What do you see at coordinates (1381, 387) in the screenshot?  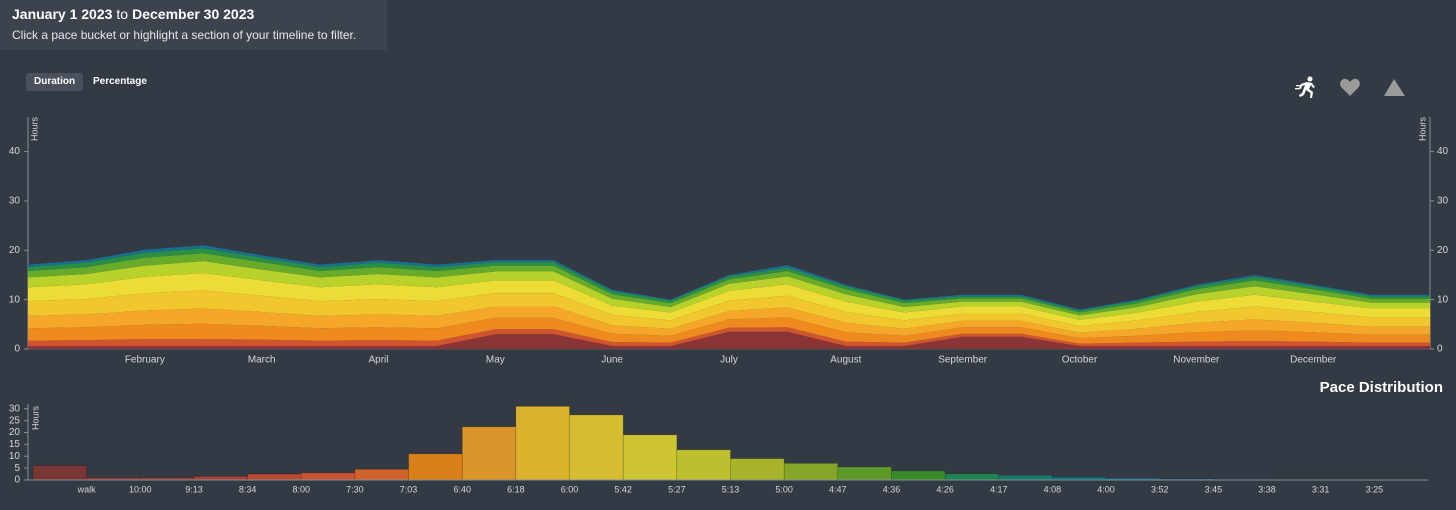 I see `histogram-title: Pace Distribution` at bounding box center [1381, 387].